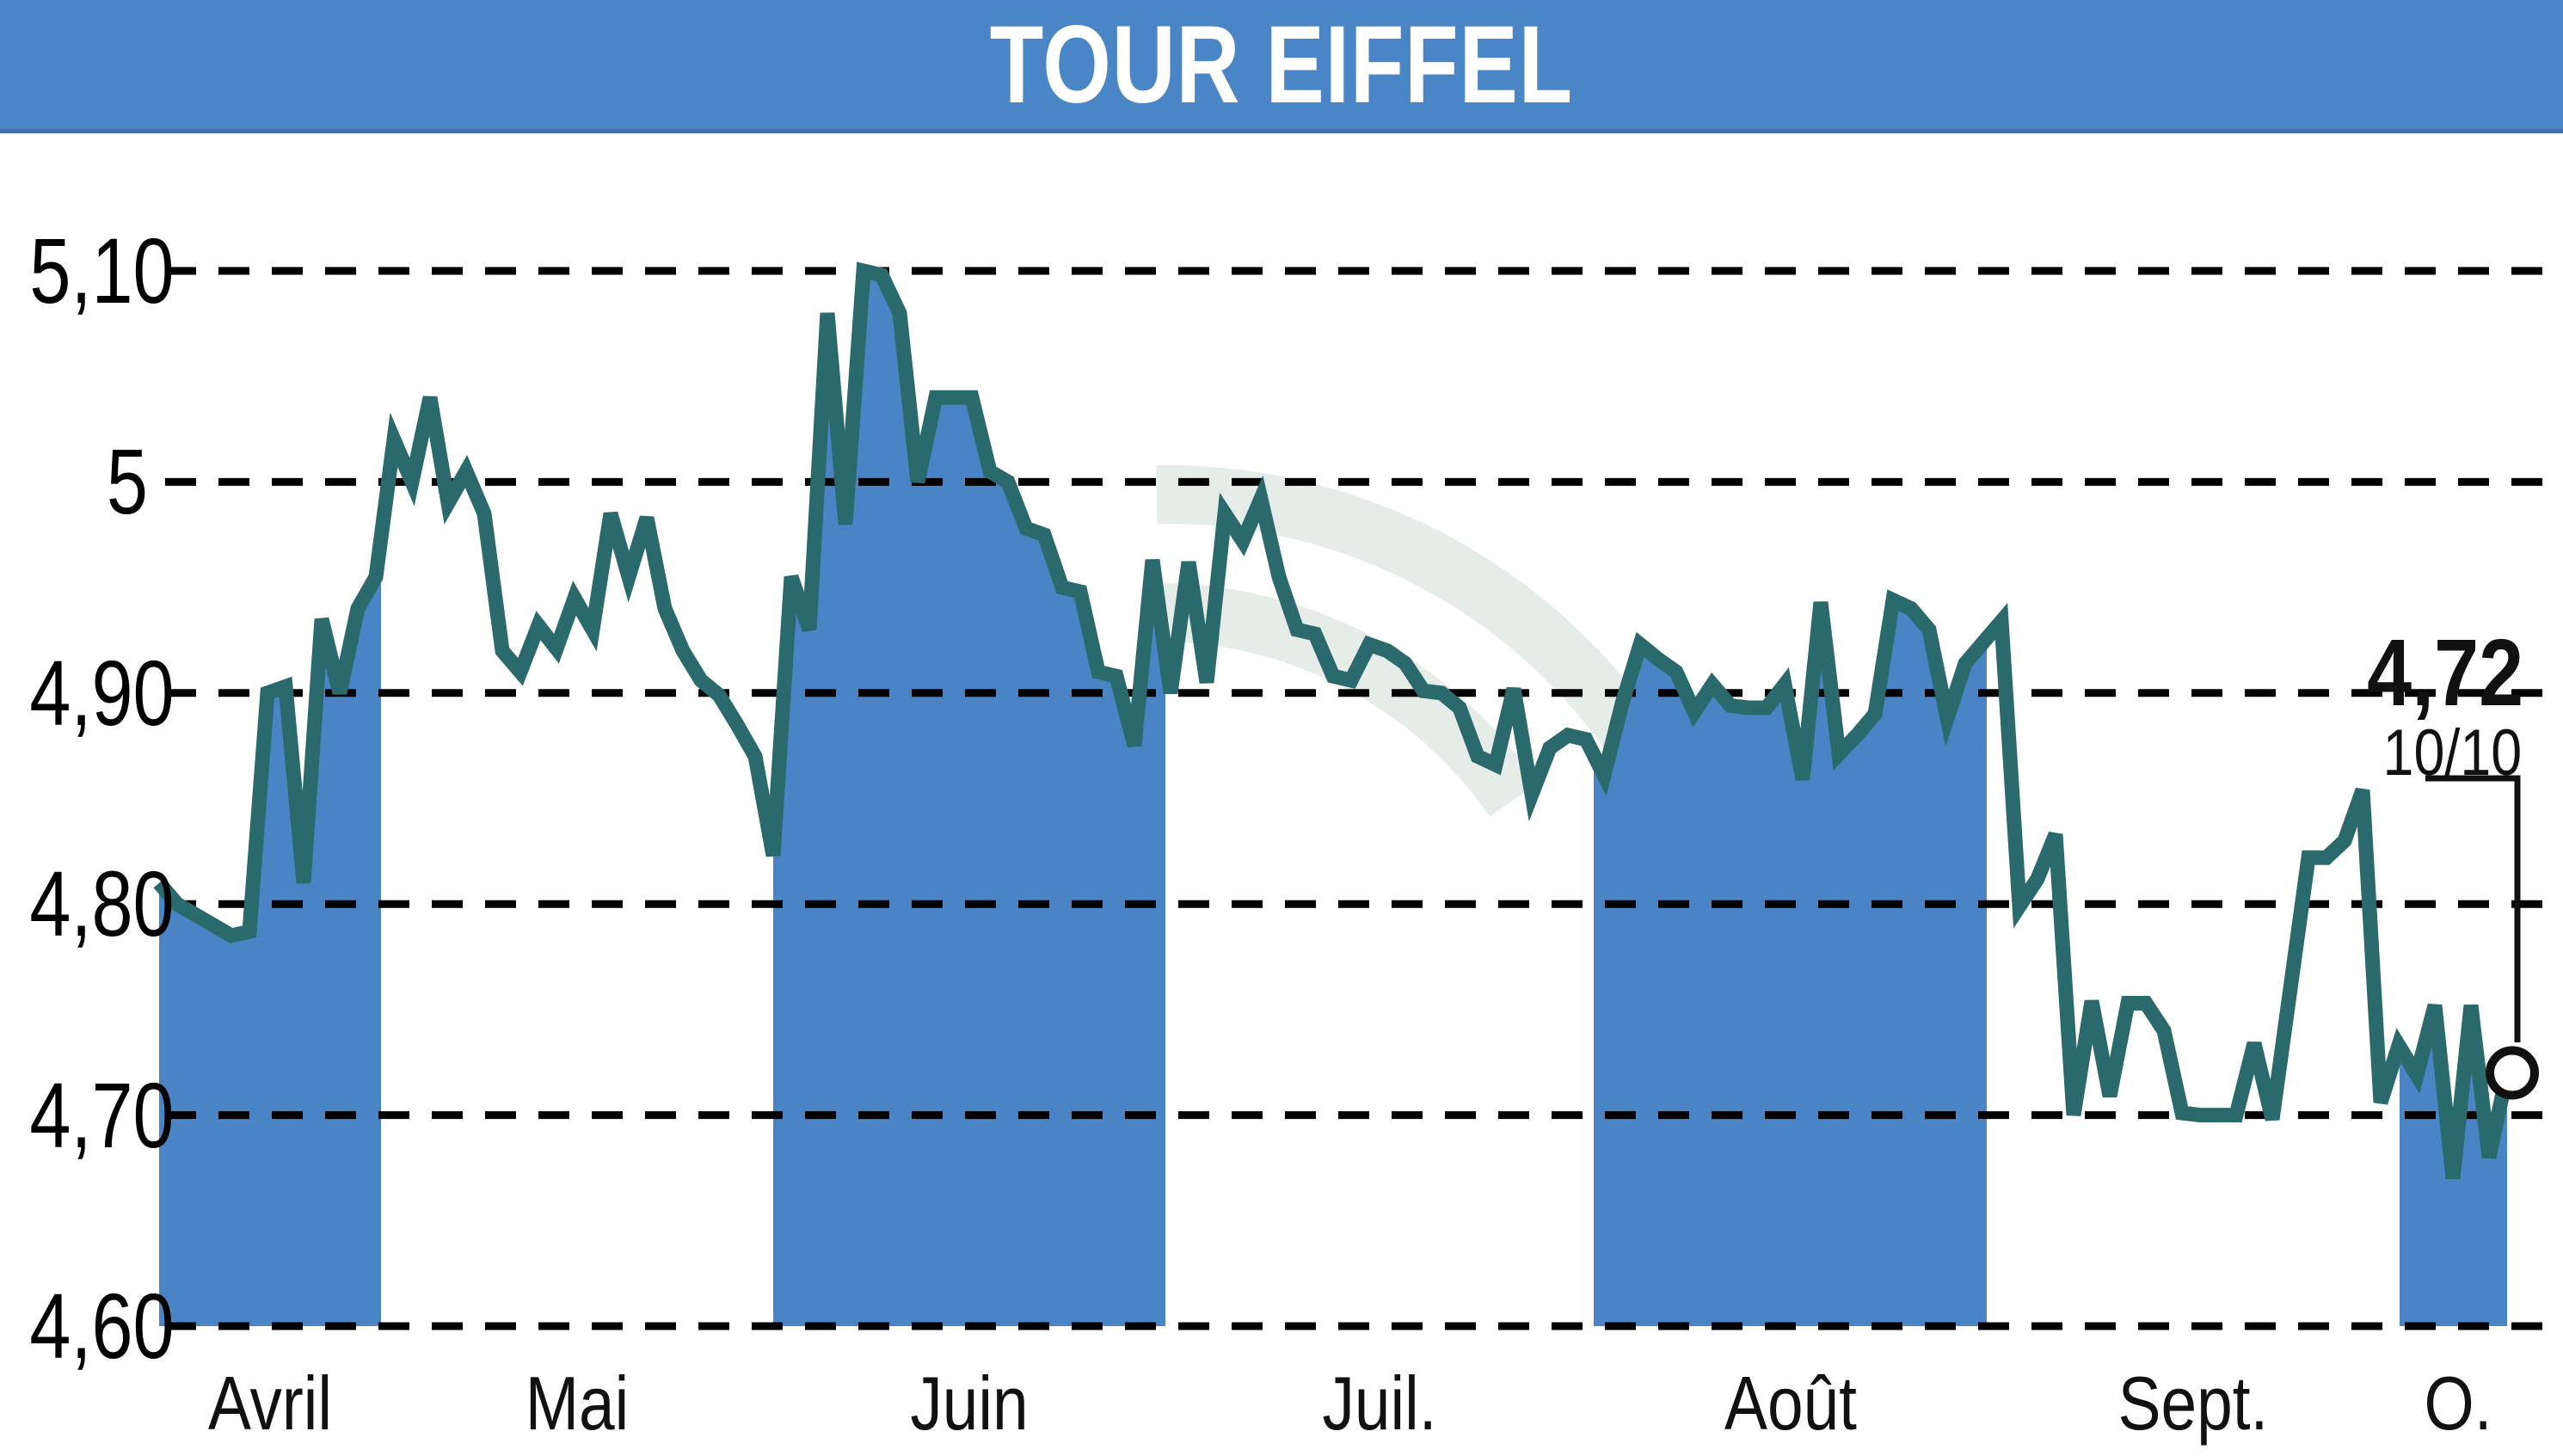  What do you see at coordinates (2458, 1404) in the screenshot?
I see `month-label: O.` at bounding box center [2458, 1404].